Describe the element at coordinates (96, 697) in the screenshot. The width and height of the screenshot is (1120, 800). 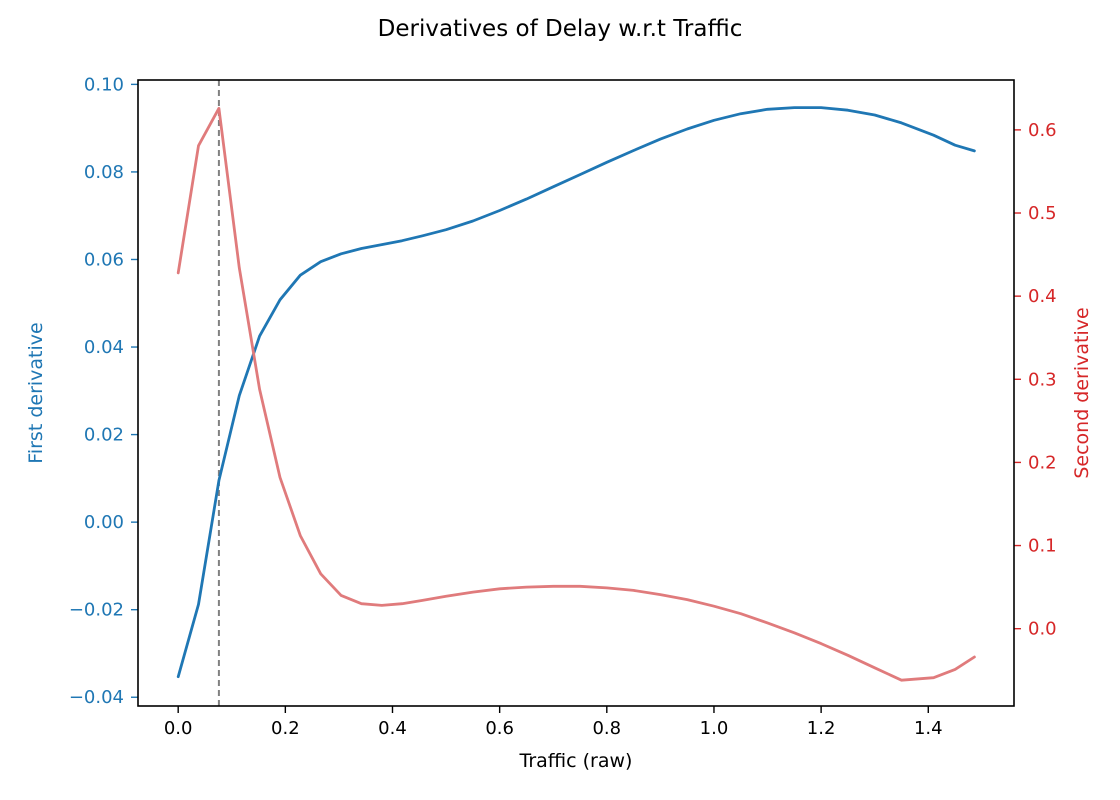
I see `left-y-tick-label: −0.04` at that location.